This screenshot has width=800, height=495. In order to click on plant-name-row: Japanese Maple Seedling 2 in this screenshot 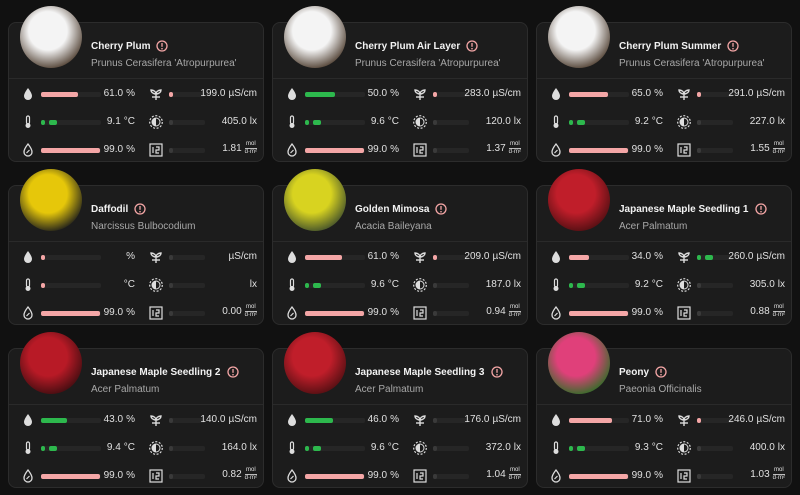, I will do `click(165, 372)`.